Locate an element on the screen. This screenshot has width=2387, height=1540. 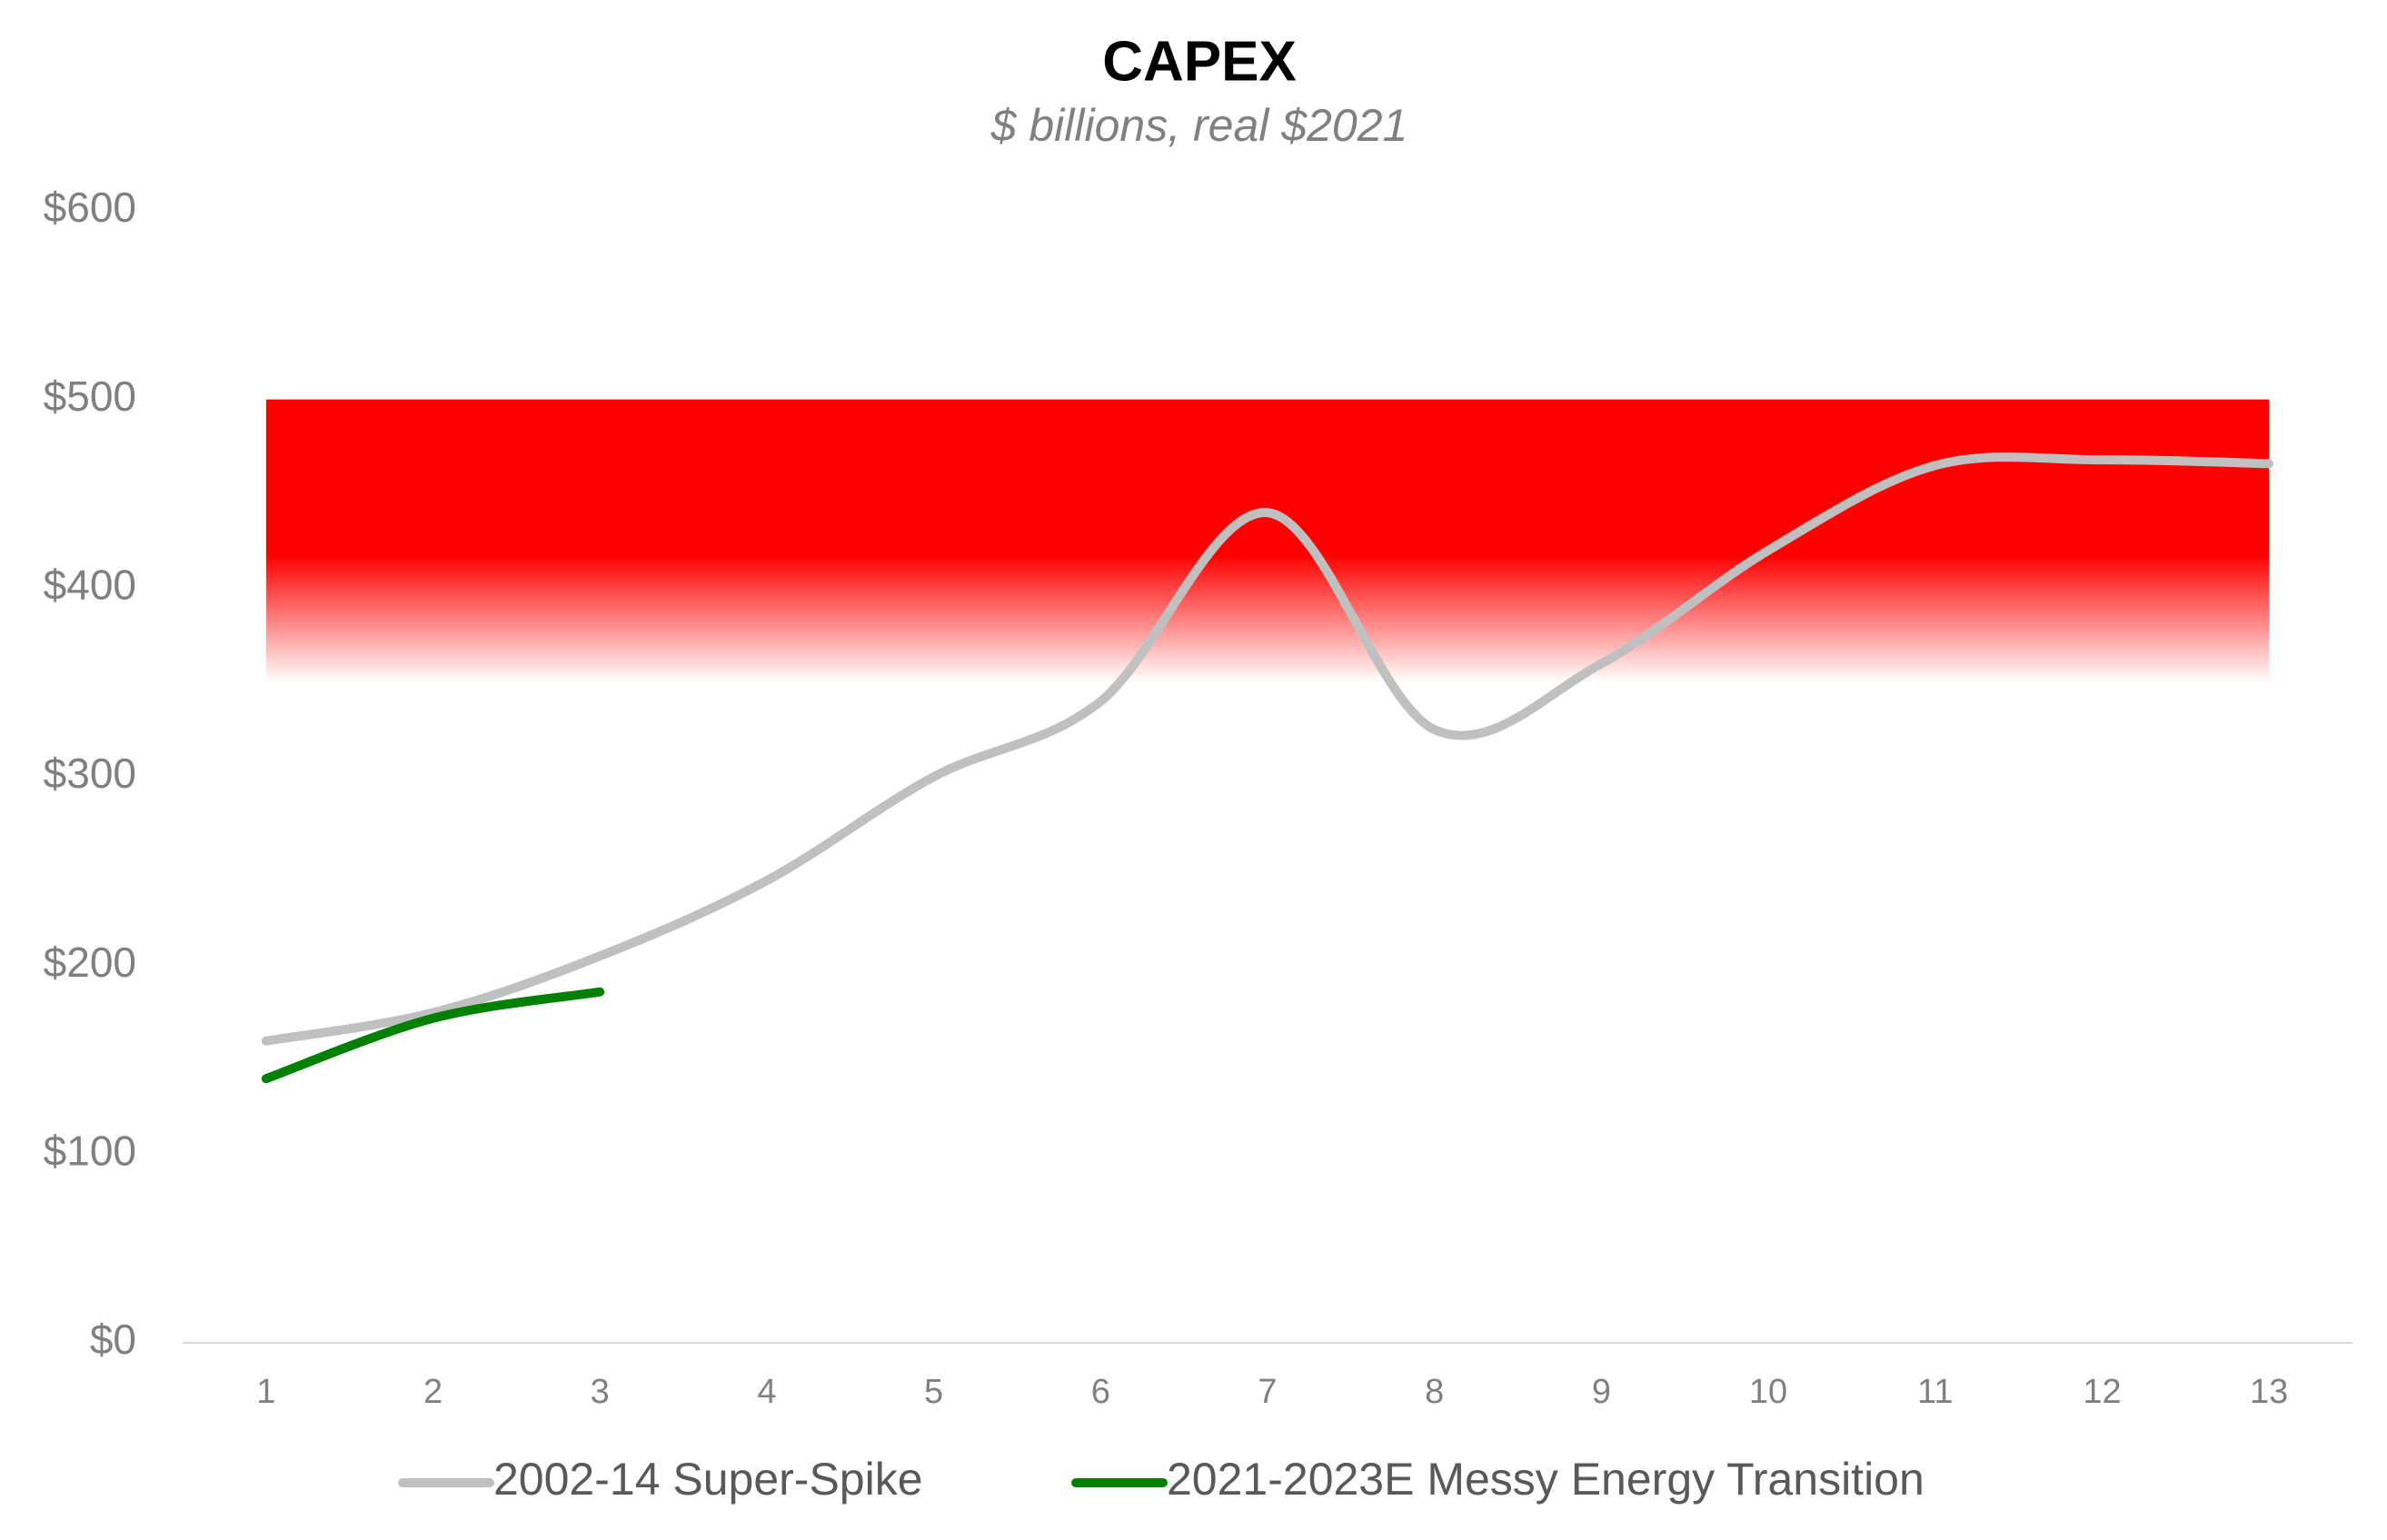
legend-label: 2021-2023E Messy Energy Transition is located at coordinates (1546, 1479).